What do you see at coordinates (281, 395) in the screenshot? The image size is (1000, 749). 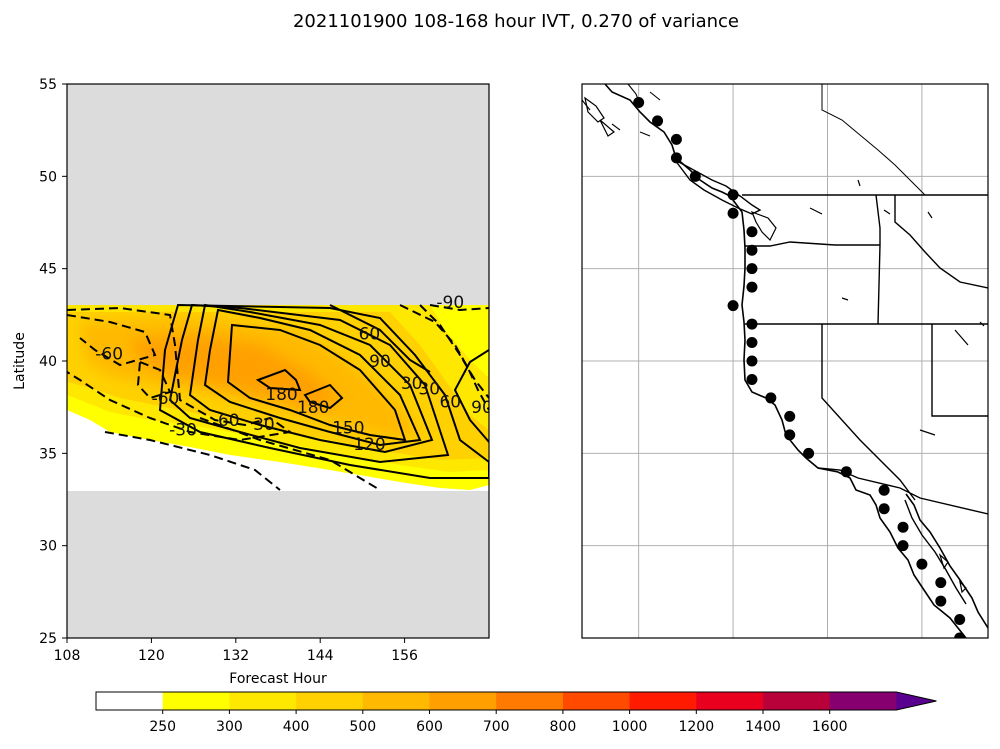 I see `contour-label: 180` at bounding box center [281, 395].